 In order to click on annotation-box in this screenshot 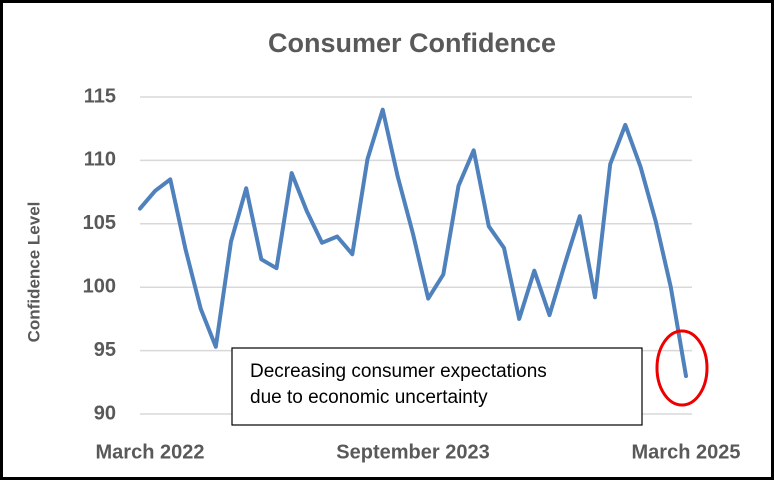, I will do `click(437, 386)`.